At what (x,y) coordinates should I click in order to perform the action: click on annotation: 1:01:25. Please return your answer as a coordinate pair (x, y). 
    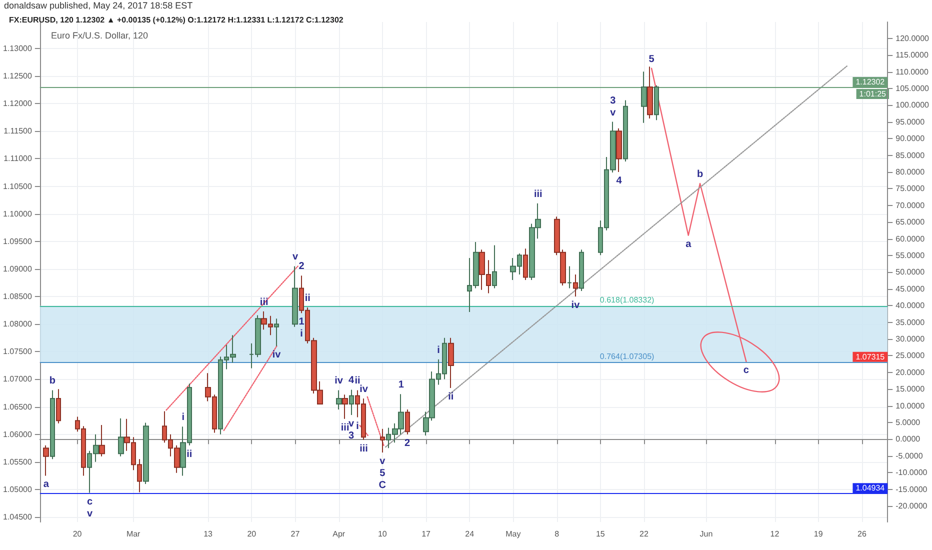
    Looking at the image, I should click on (873, 93).